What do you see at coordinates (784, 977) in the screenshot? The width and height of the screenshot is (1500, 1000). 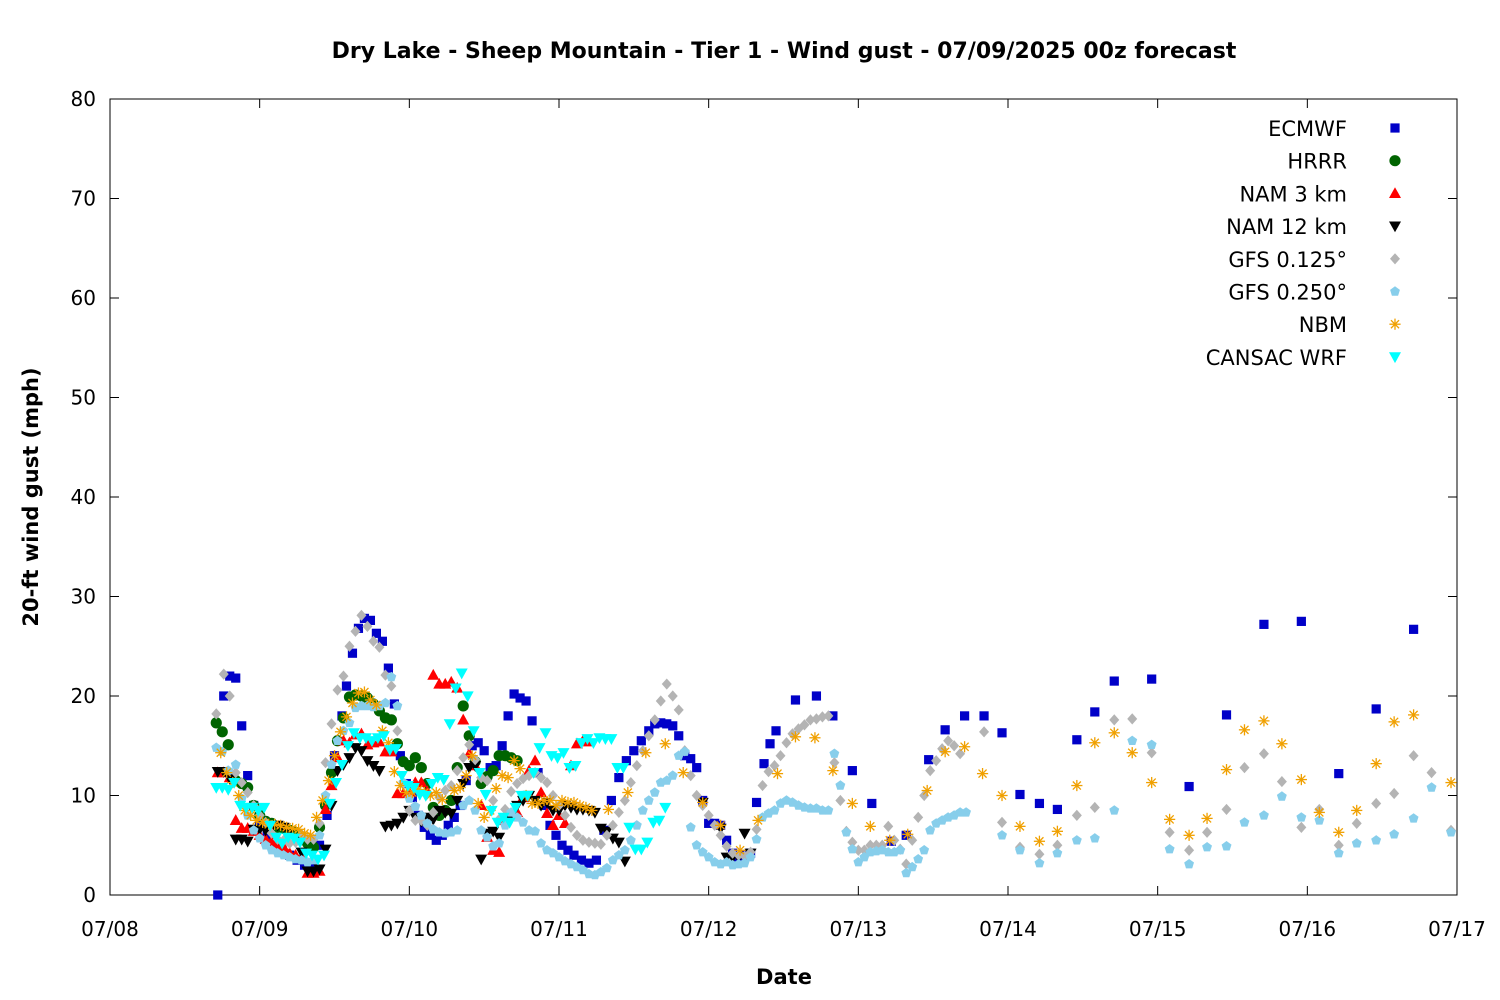 I see `x-axis-label: Date` at bounding box center [784, 977].